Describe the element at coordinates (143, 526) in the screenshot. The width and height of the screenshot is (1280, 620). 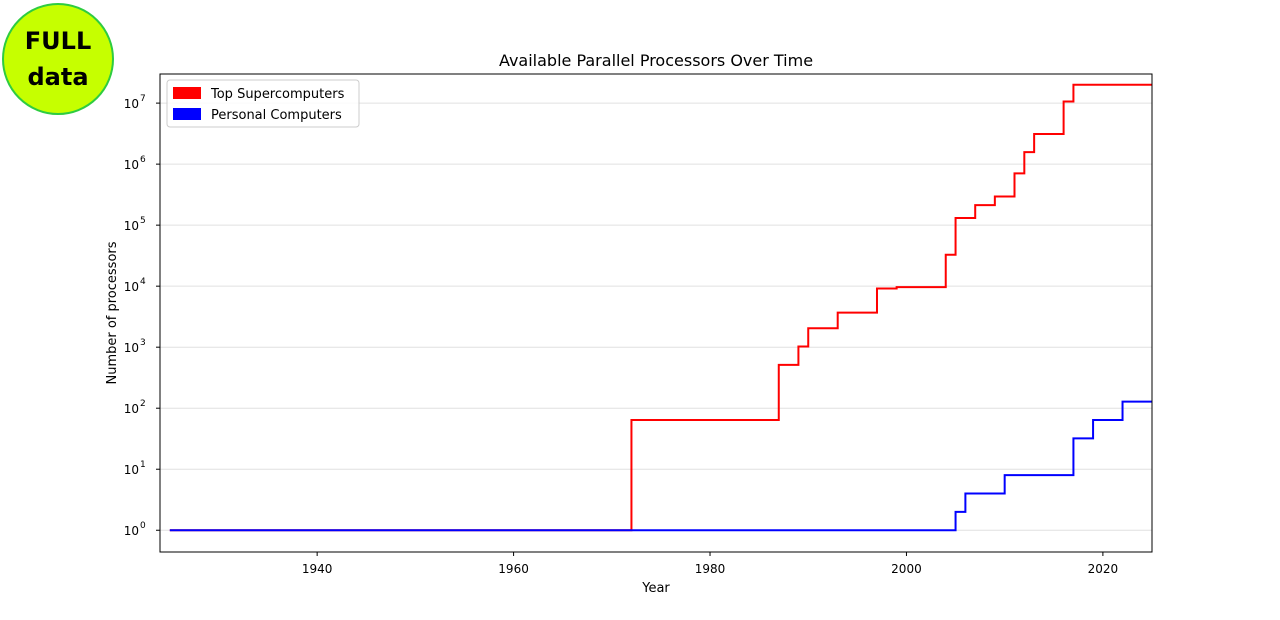
I see `y-tick-exponent: 0` at that location.